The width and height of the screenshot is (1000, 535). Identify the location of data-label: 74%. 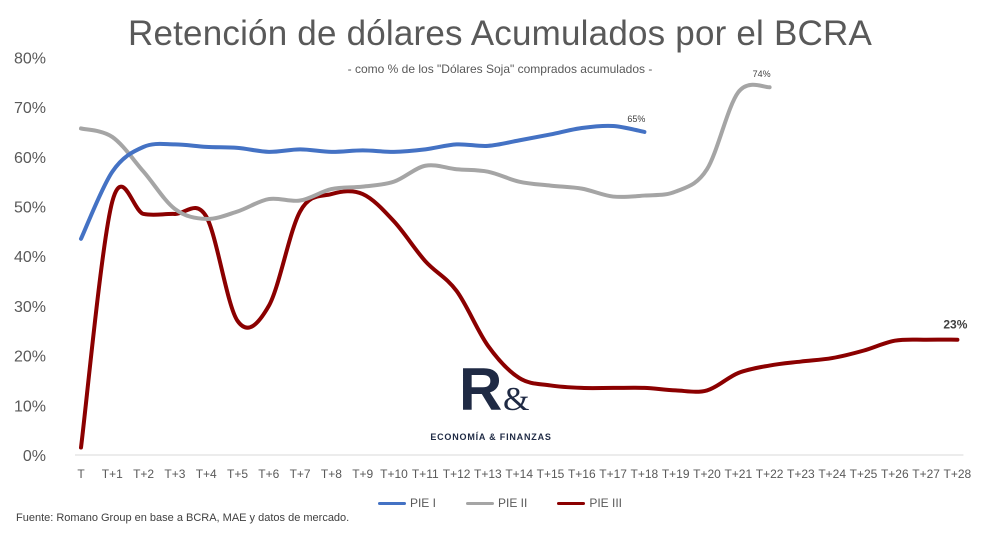
(762, 74).